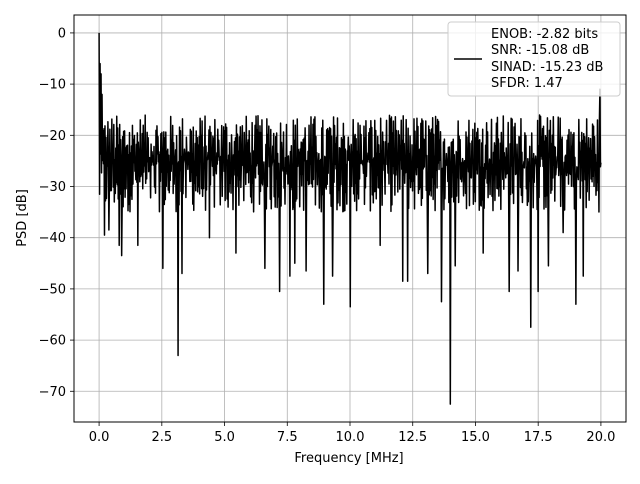 The height and width of the screenshot is (484, 640). What do you see at coordinates (540, 50) in the screenshot?
I see `legend-entry-snr: SNR: -15.08 dB` at bounding box center [540, 50].